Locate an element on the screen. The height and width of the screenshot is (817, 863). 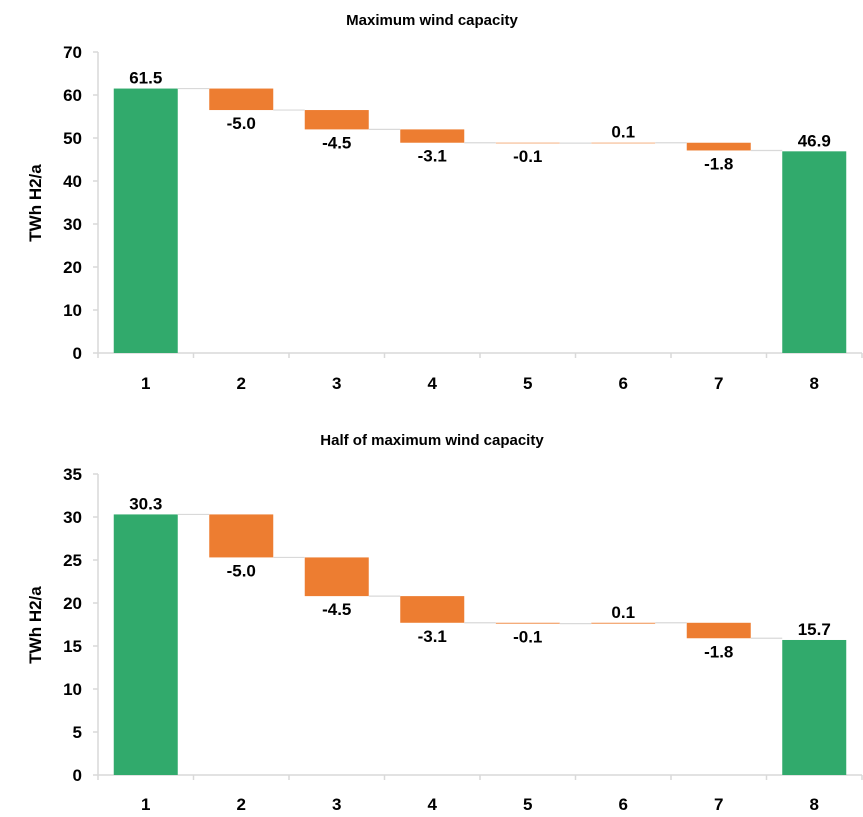
data-label-8: 46.9 is located at coordinates (814, 140).